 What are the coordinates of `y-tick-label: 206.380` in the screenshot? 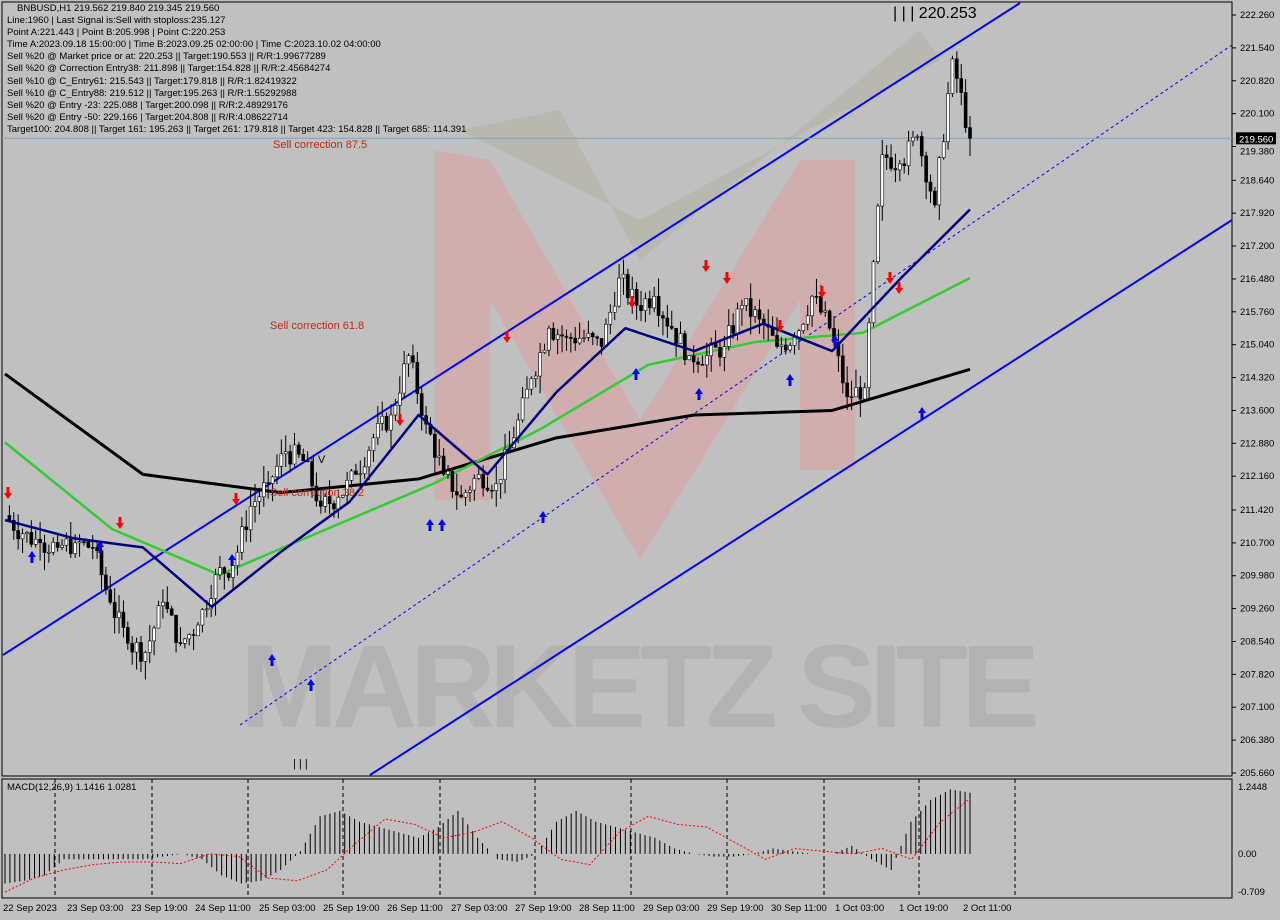 It's located at (1257, 740).